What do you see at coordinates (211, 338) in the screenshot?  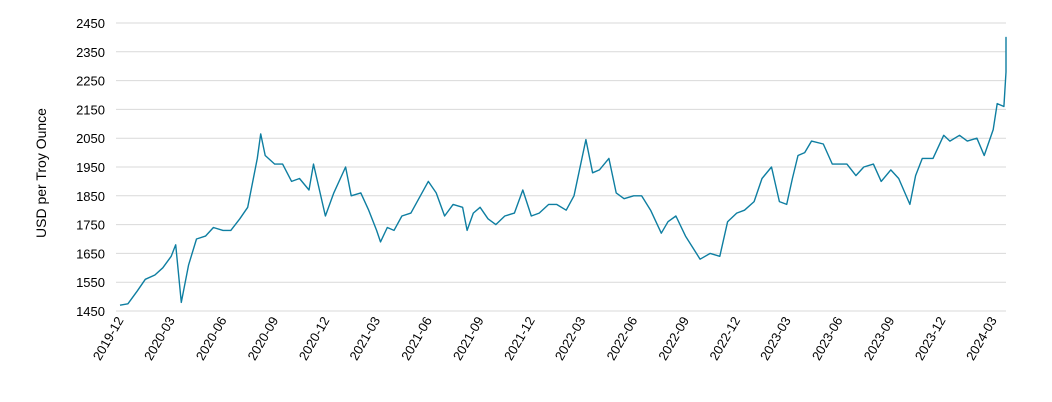 I see `x-tick-label: 2020-06` at bounding box center [211, 338].